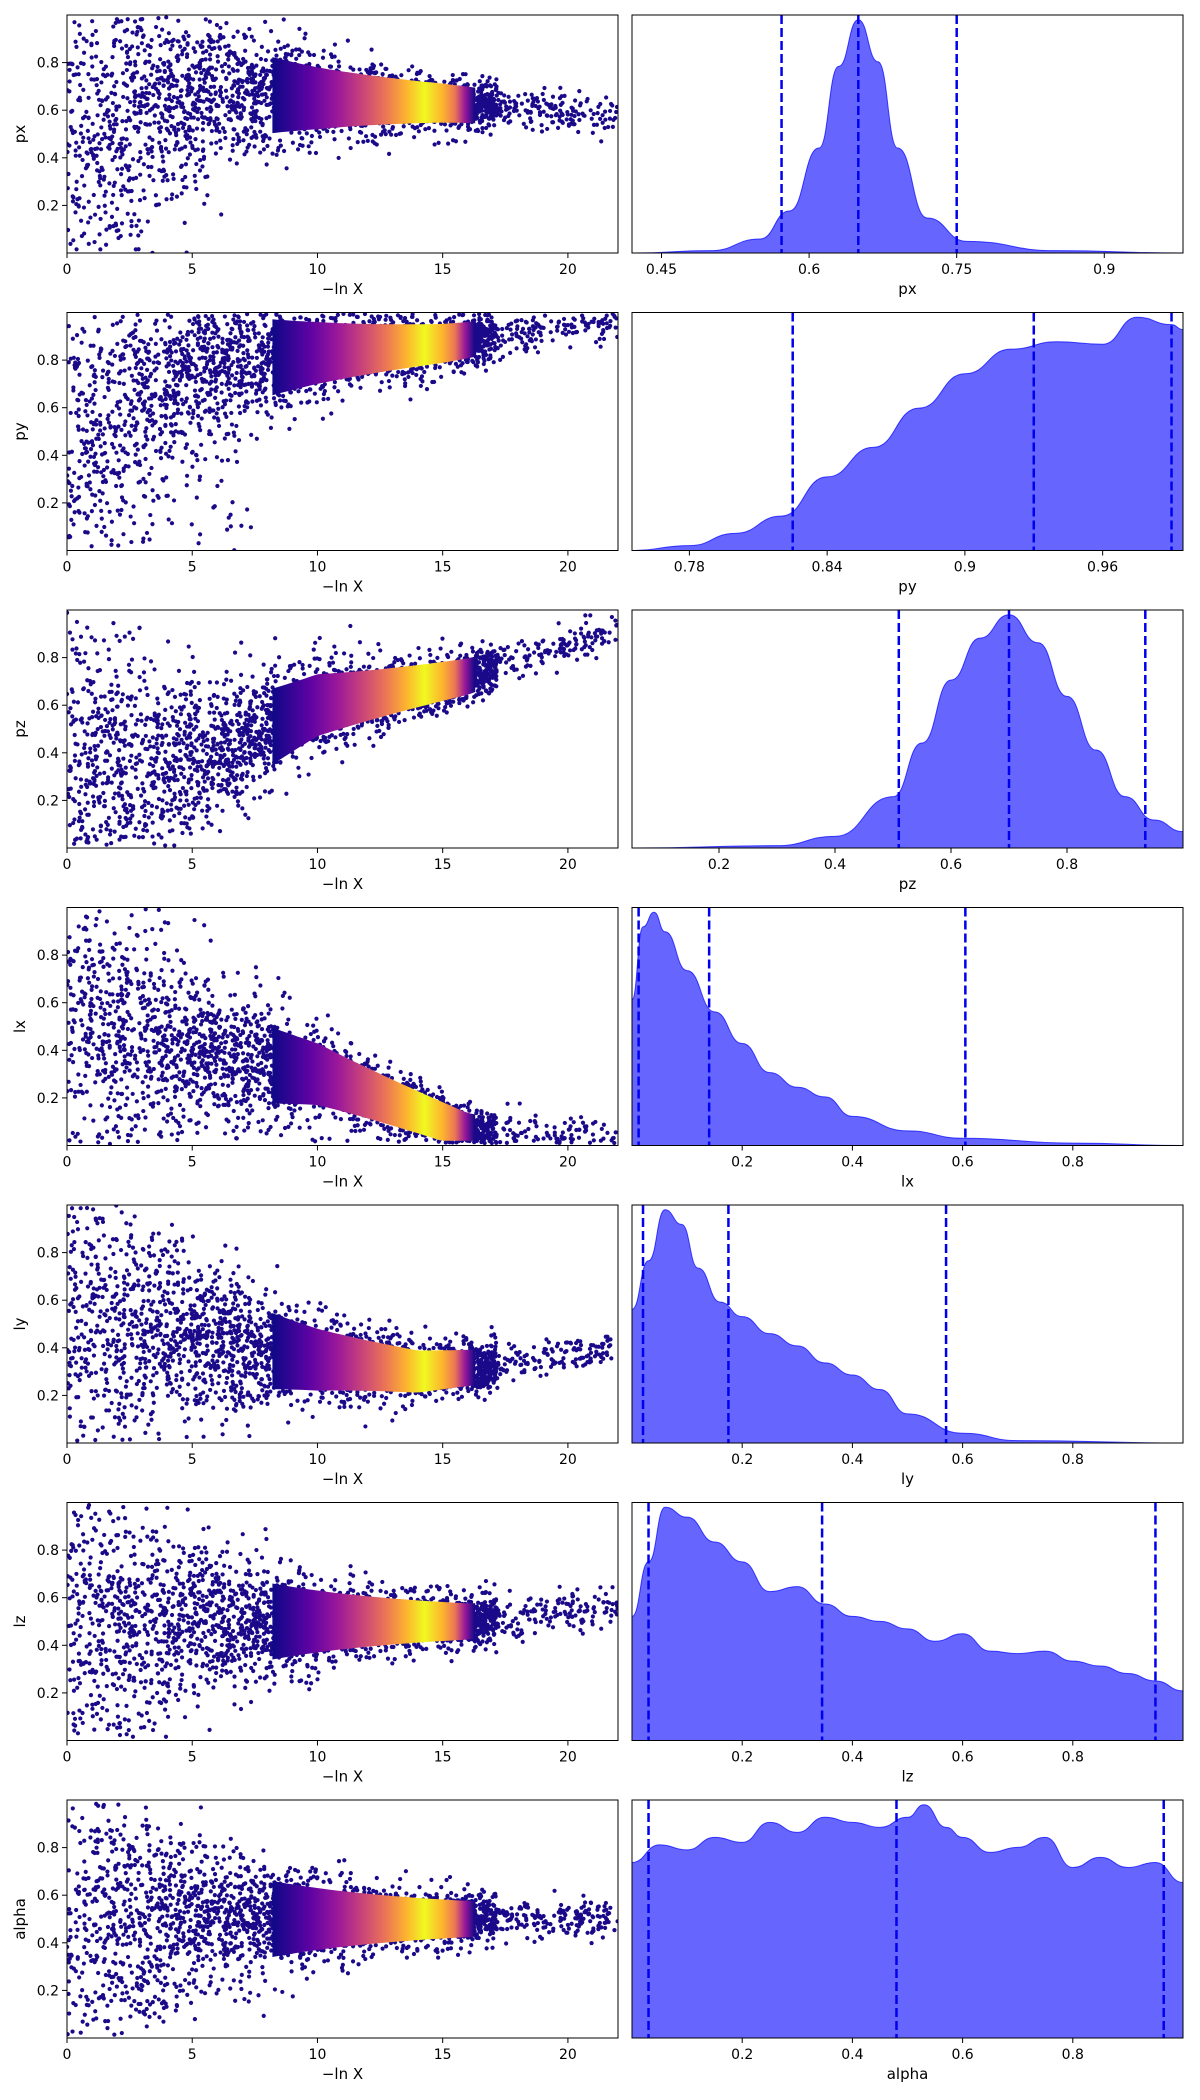 This screenshot has width=1200, height=2100. I want to click on posterior-panel-px: 0.45 0.6 0.75 0.9 px, so click(907, 156).